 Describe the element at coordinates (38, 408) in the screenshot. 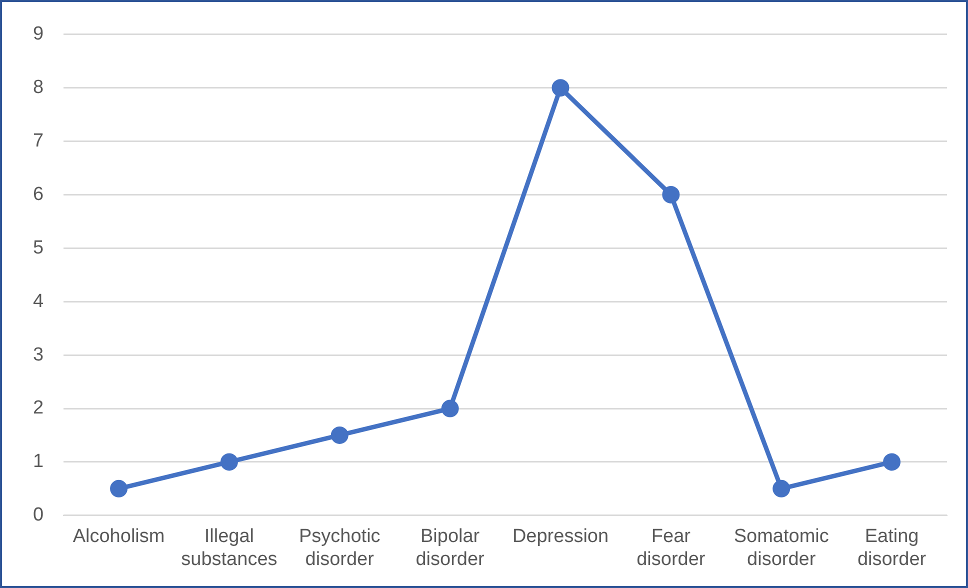

I see `y-tick-label: 2` at that location.